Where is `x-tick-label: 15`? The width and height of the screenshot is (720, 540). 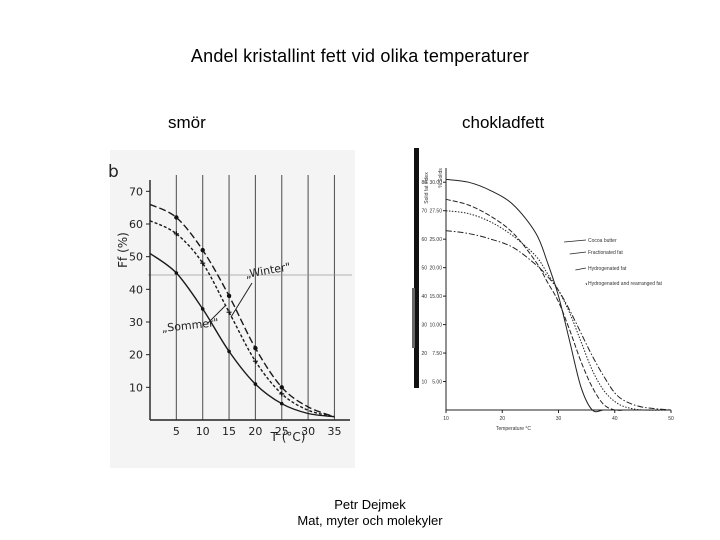 x-tick-label: 15 is located at coordinates (229, 431).